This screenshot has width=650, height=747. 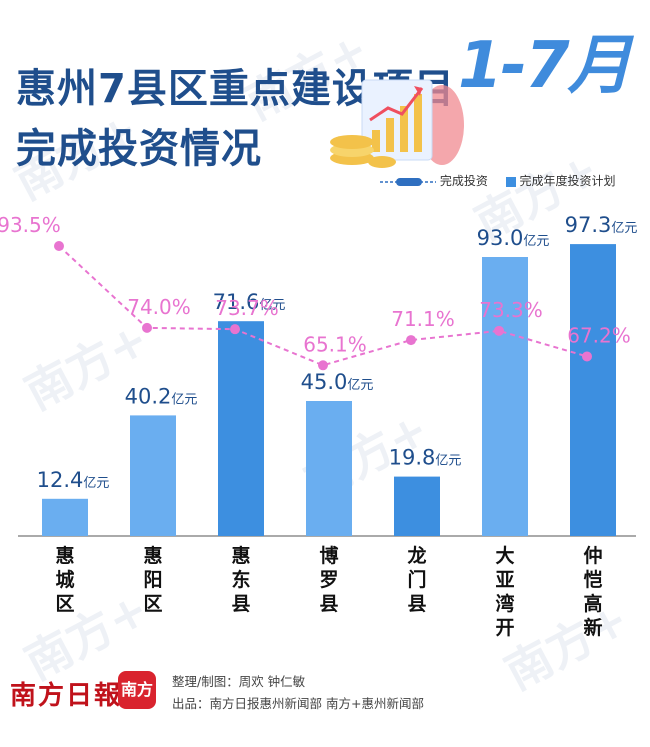 What do you see at coordinates (416, 604) in the screenshot?
I see `category-label-5-char-3: 县` at bounding box center [416, 604].